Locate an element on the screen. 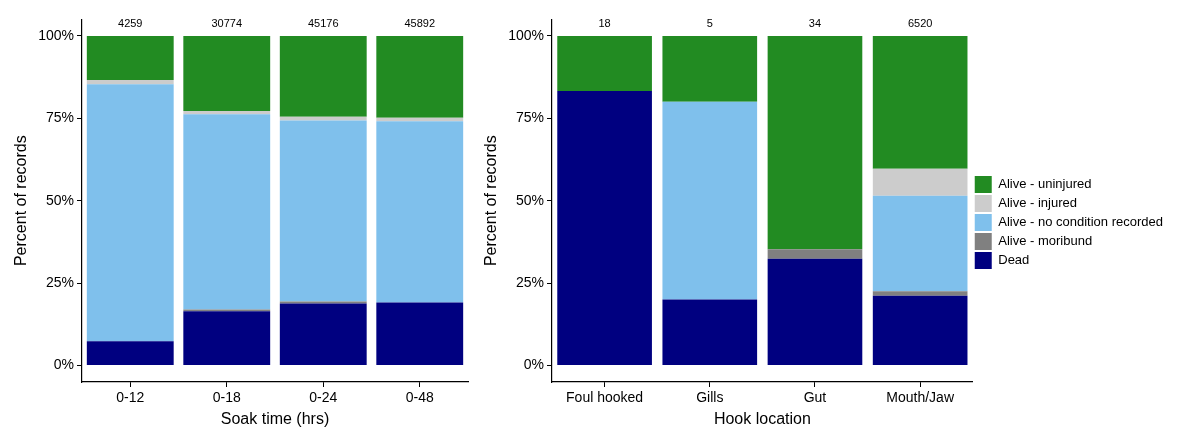 The image size is (1191, 441). annotation: 6520 is located at coordinates (920, 23).